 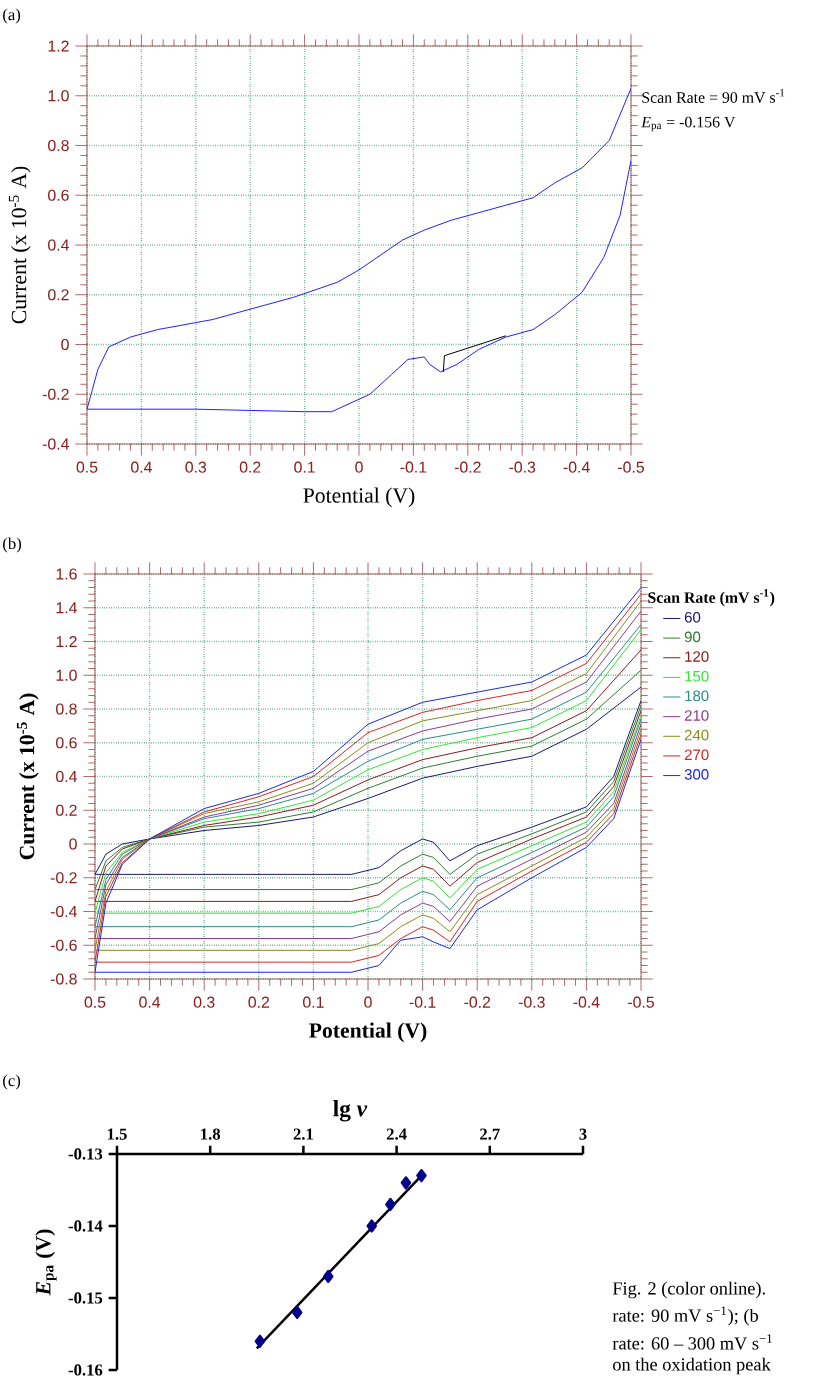 What do you see at coordinates (688, 1290) in the screenshot?
I see `caption: Fig. 2 (color online).` at bounding box center [688, 1290].